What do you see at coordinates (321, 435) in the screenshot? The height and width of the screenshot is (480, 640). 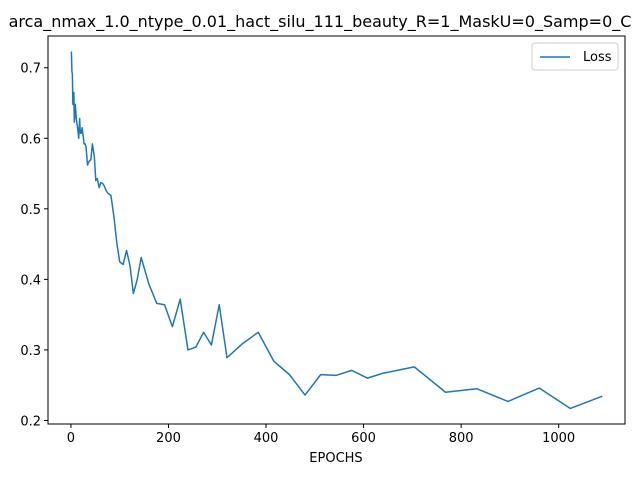 I see `x-axis-ticks: 0 200 400 600 800 1000` at bounding box center [321, 435].